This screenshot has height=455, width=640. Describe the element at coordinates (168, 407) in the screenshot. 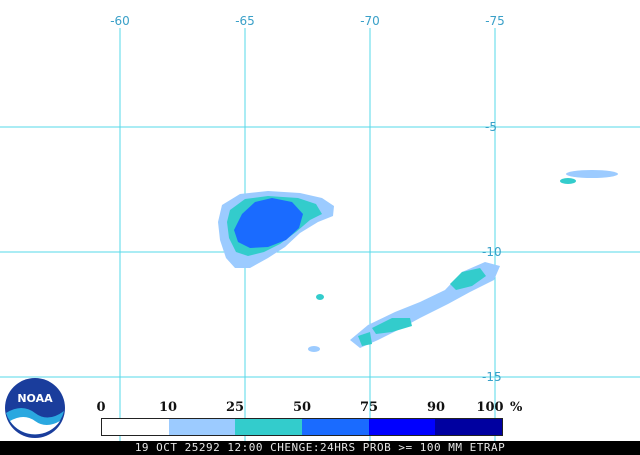

I see `legend-tick-10: 10` at that location.